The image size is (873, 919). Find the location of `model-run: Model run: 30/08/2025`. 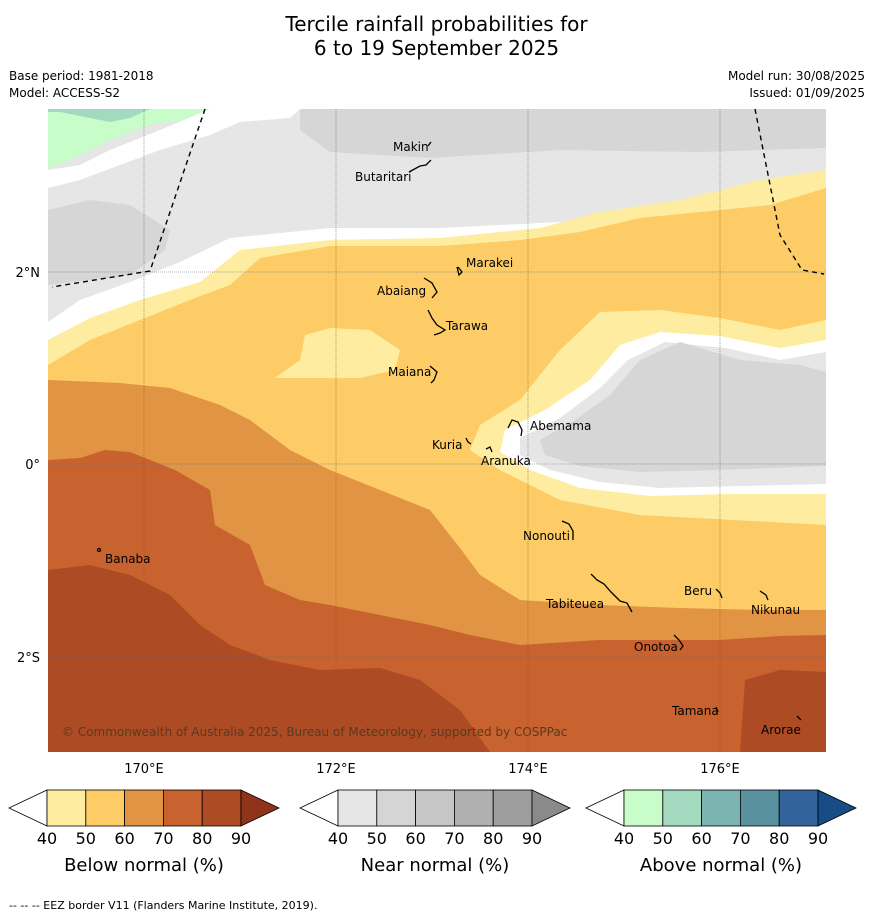

model-run: Model run: 30/08/2025 is located at coordinates (796, 76).